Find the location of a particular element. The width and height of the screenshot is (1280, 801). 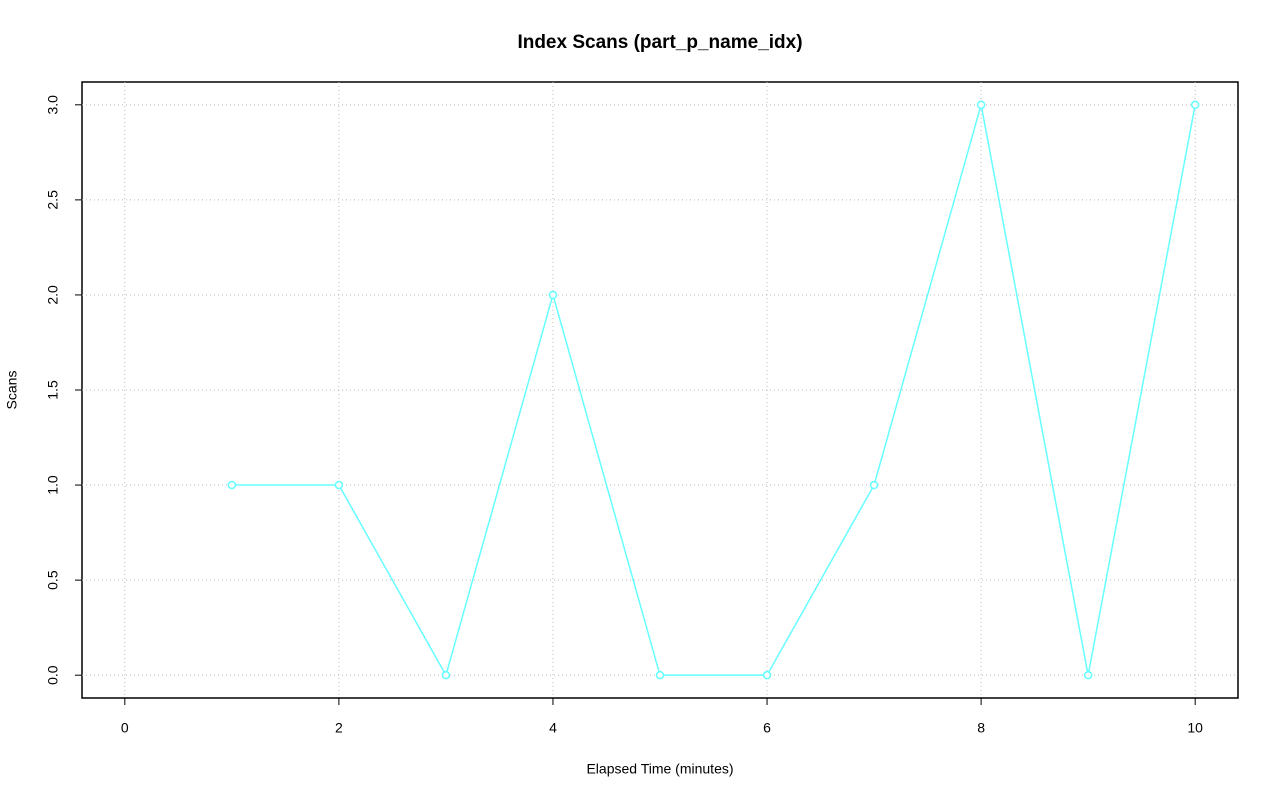

y-axis-label: Scans is located at coordinates (12, 390).